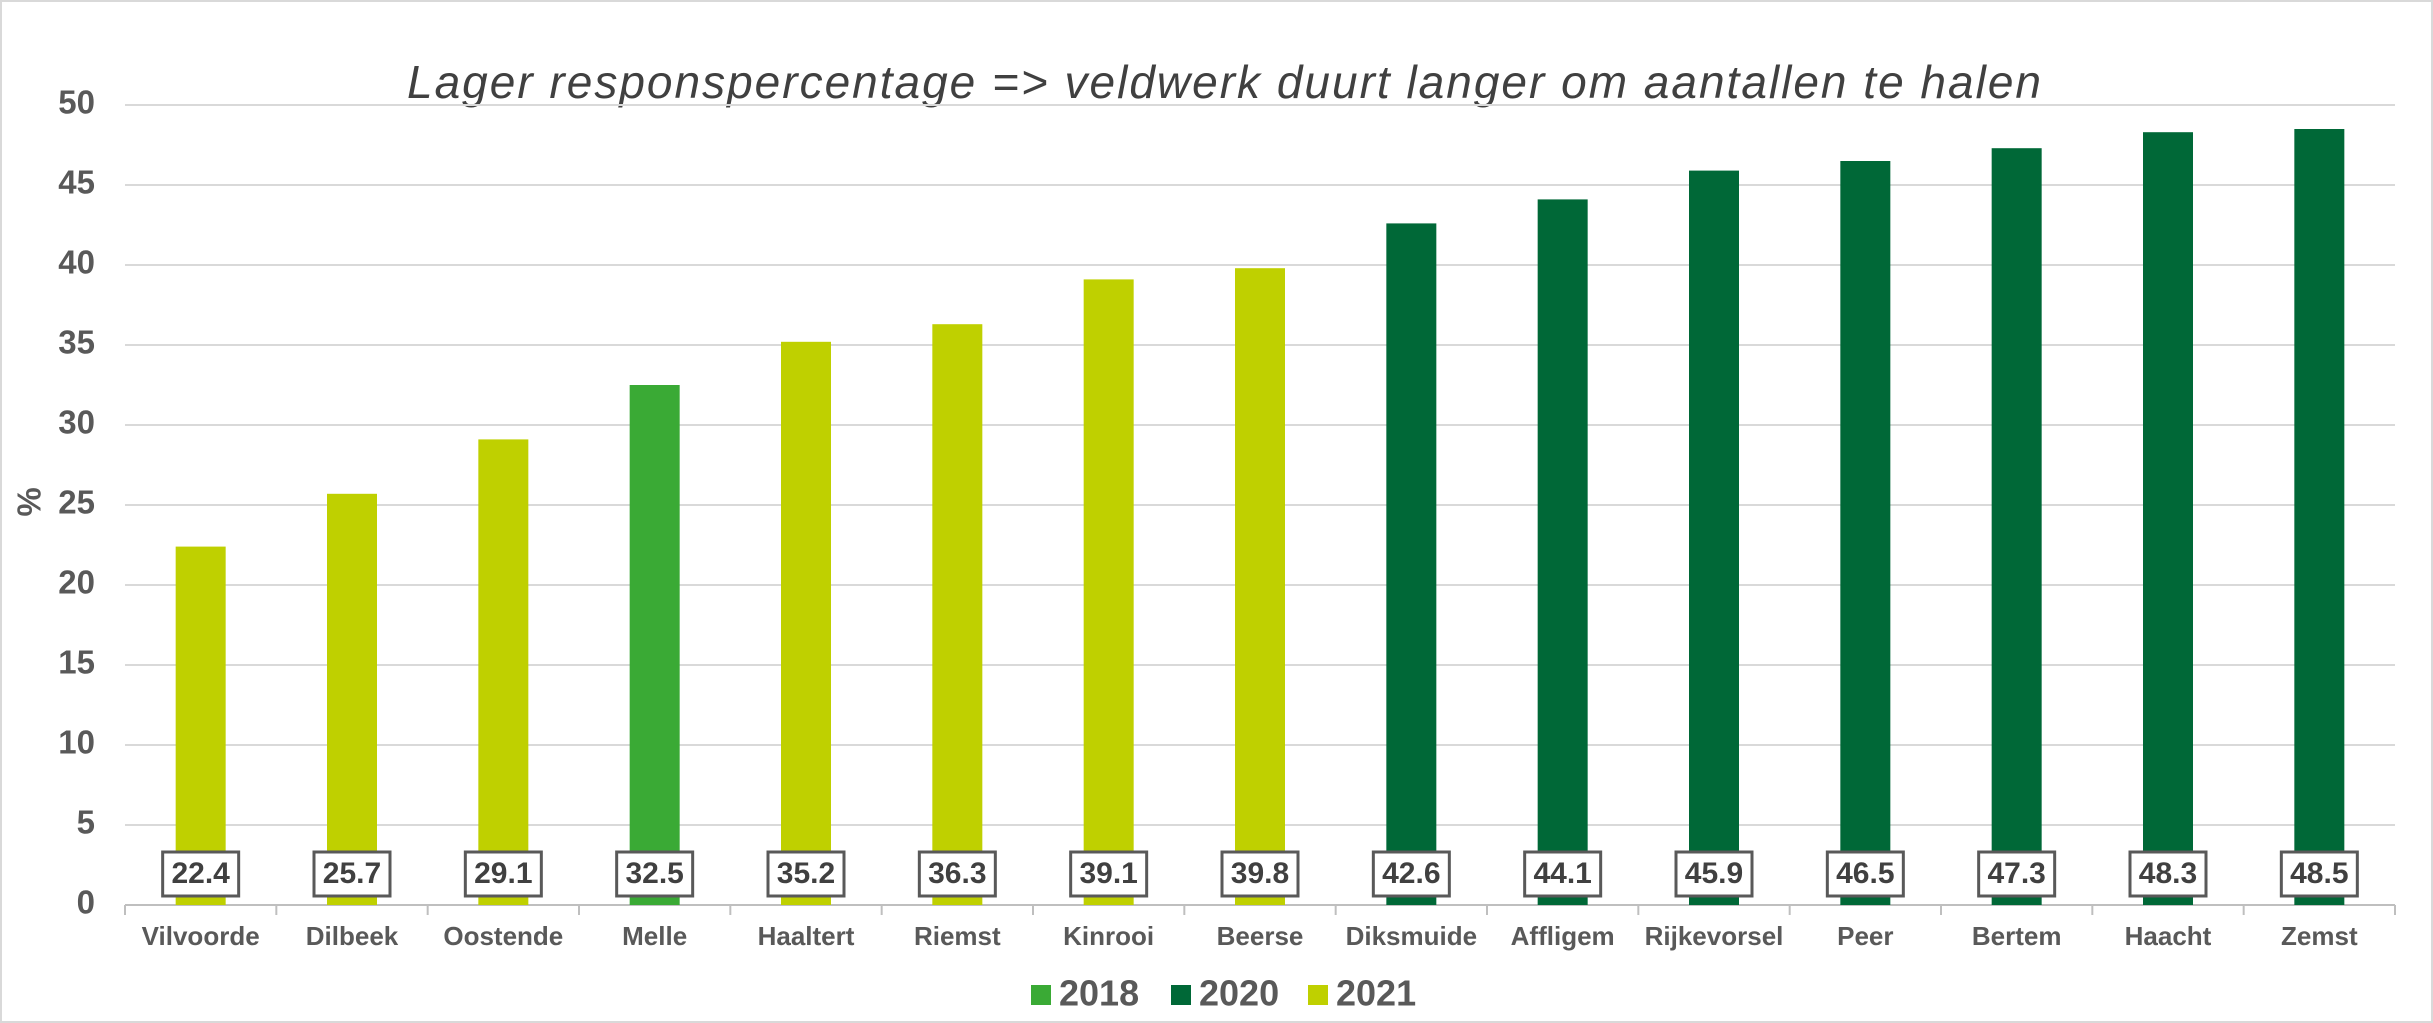 The image size is (2433, 1023). I want to click on y-tick-label: 45, so click(76, 182).